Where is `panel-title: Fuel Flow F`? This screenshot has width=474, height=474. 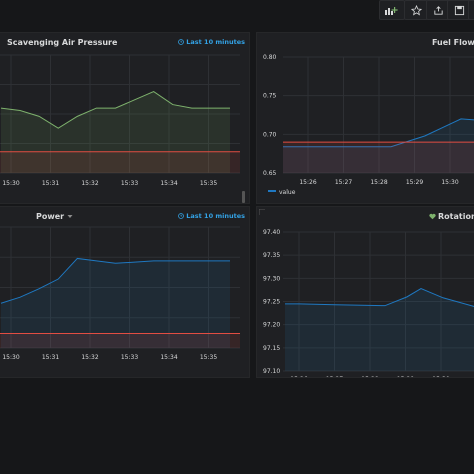
panel-title: Fuel Flow F is located at coordinates (452, 42).